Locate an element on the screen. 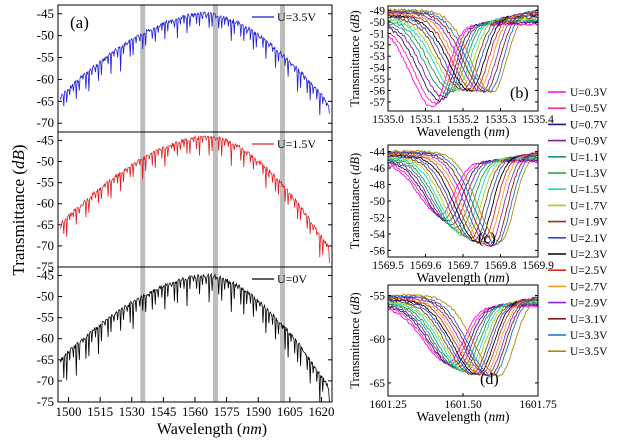 The width and height of the screenshot is (623, 440). legend-label: U=1.7V is located at coordinates (589, 206).